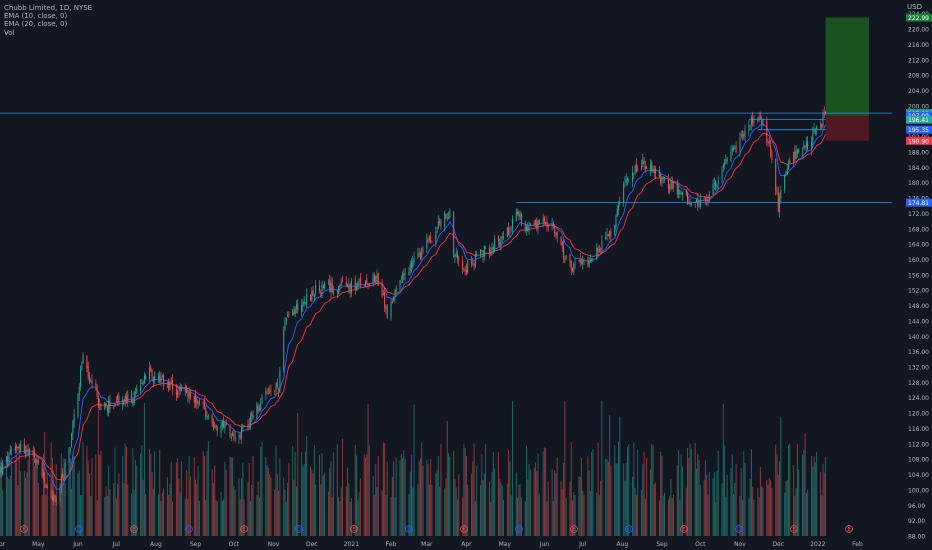 The image size is (932, 550). What do you see at coordinates (427, 544) in the screenshot?
I see `time-axis-label: Mar` at bounding box center [427, 544].